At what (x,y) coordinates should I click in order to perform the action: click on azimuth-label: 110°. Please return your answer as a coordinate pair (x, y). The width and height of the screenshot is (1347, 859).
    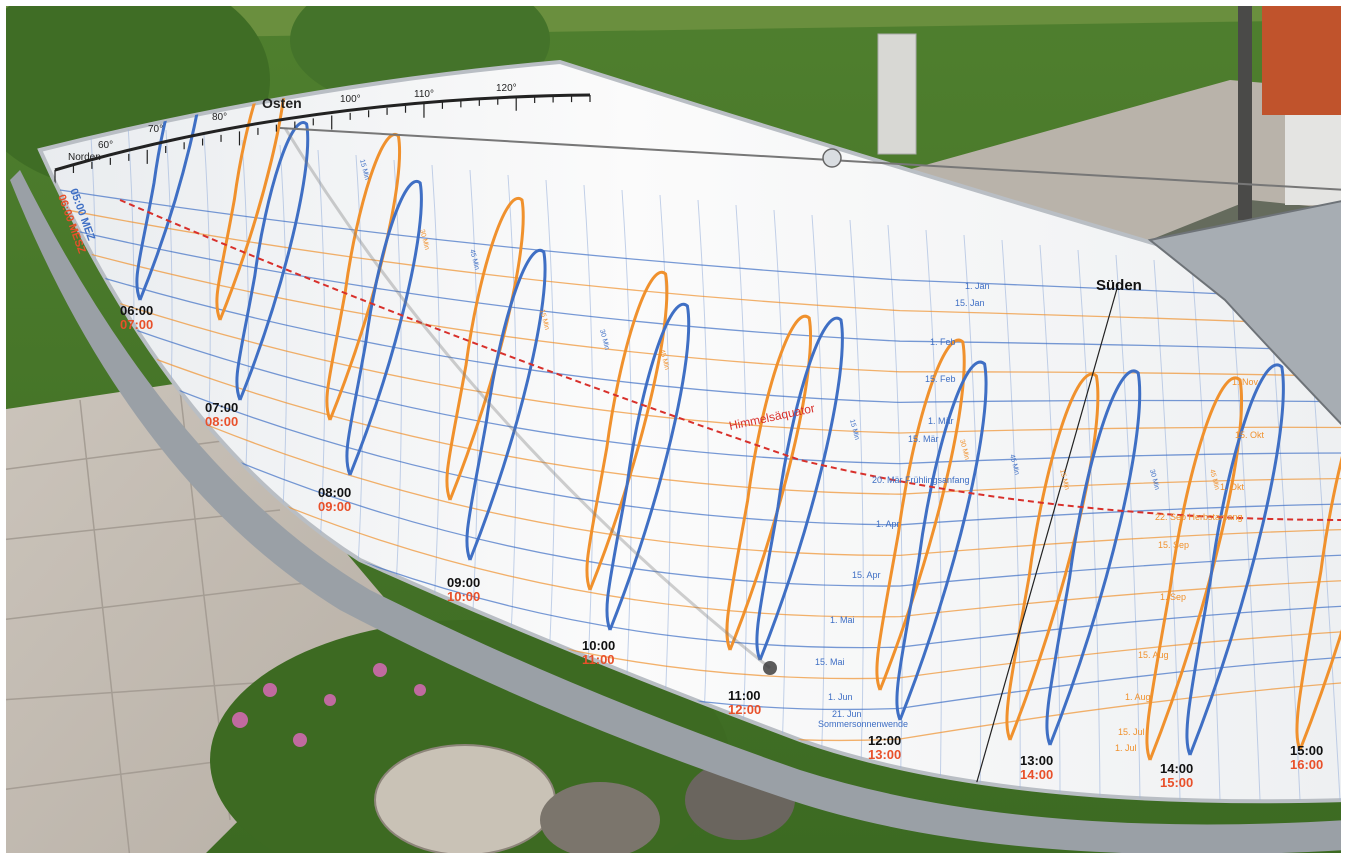
    Looking at the image, I should click on (424, 94).